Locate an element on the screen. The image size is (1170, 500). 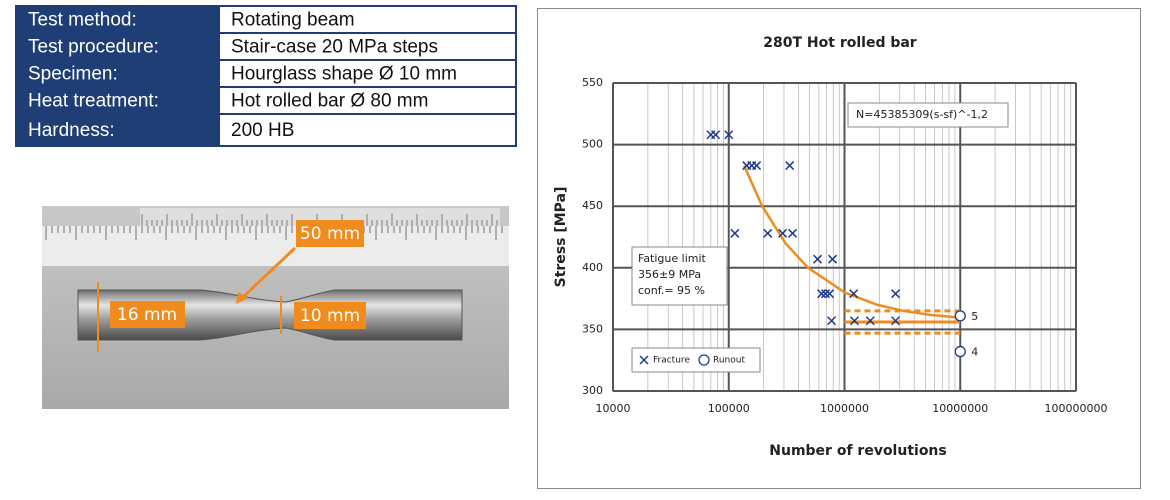
x-tick-label: 100000 is located at coordinates (729, 408).